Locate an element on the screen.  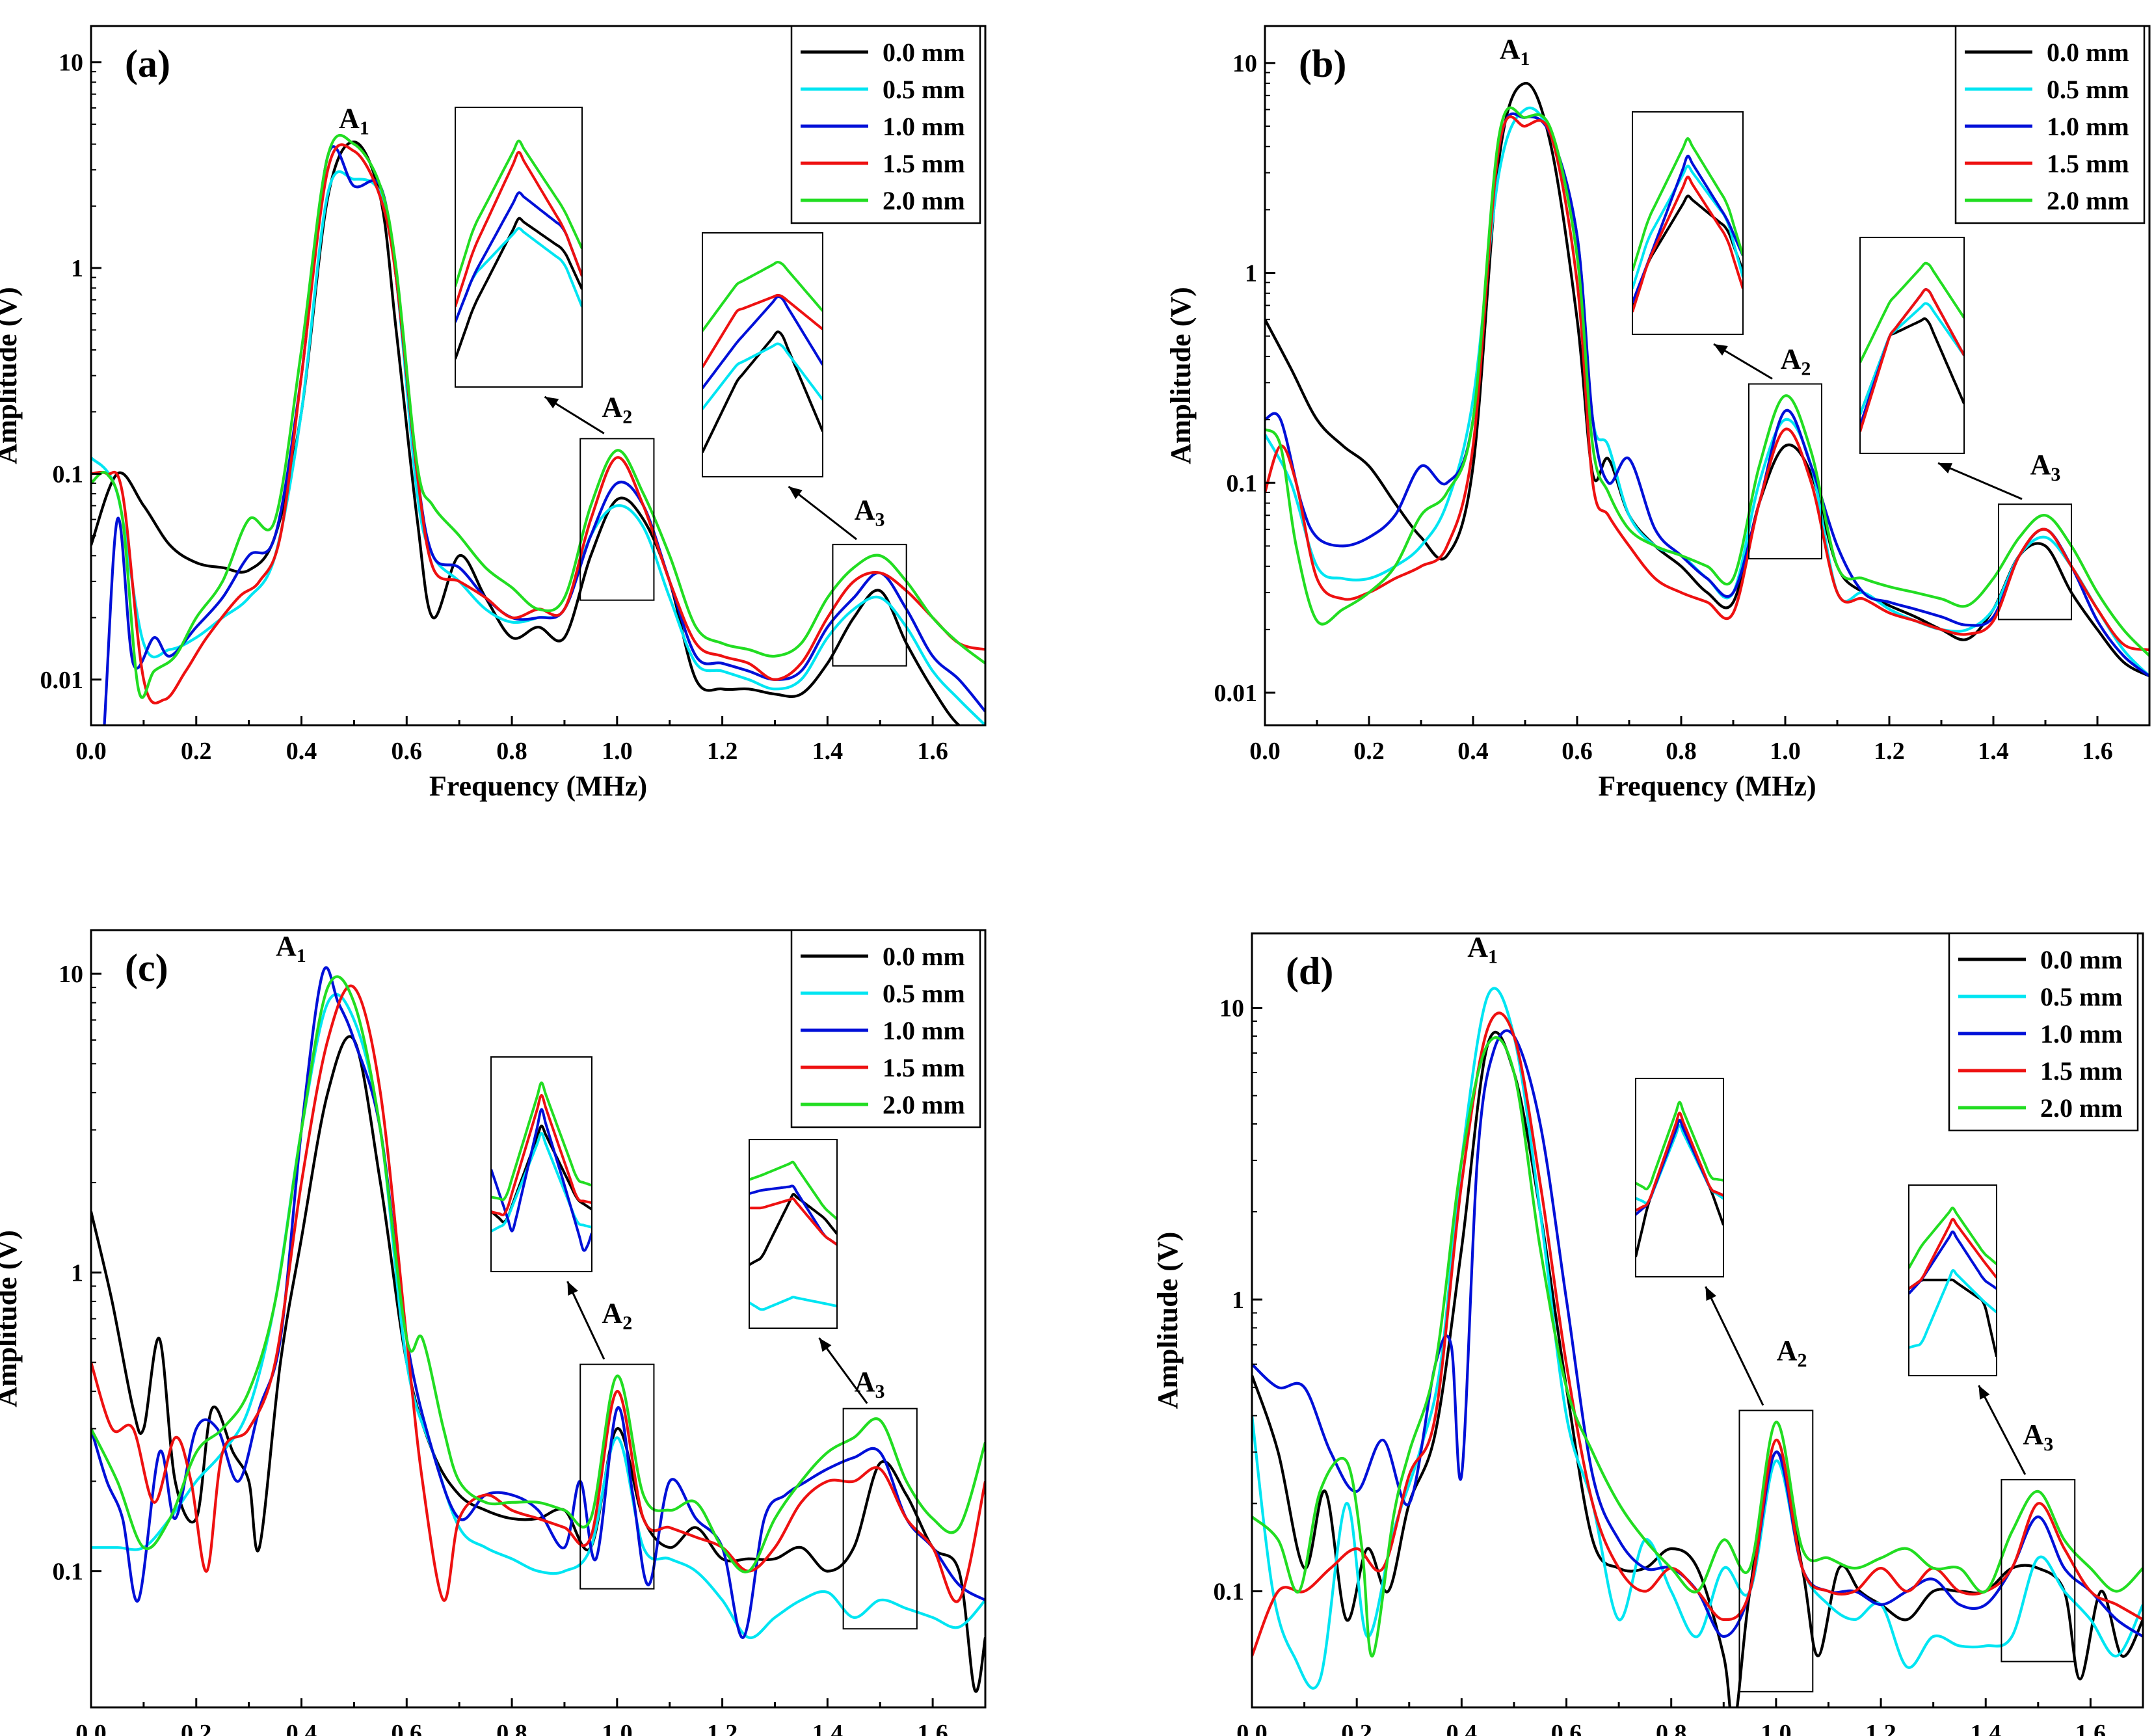
series-line-1-5-mm is located at coordinates (538, 424).